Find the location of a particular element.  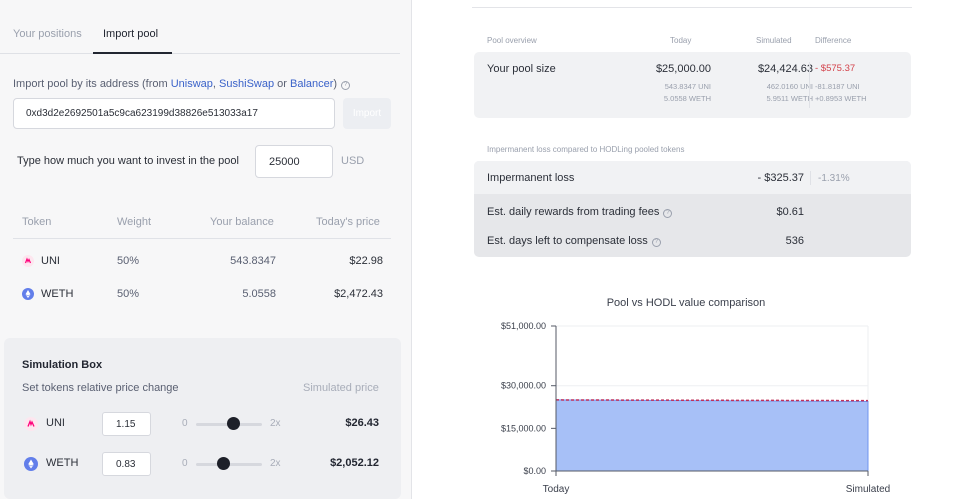

overview-col-difference: Difference is located at coordinates (833, 40).